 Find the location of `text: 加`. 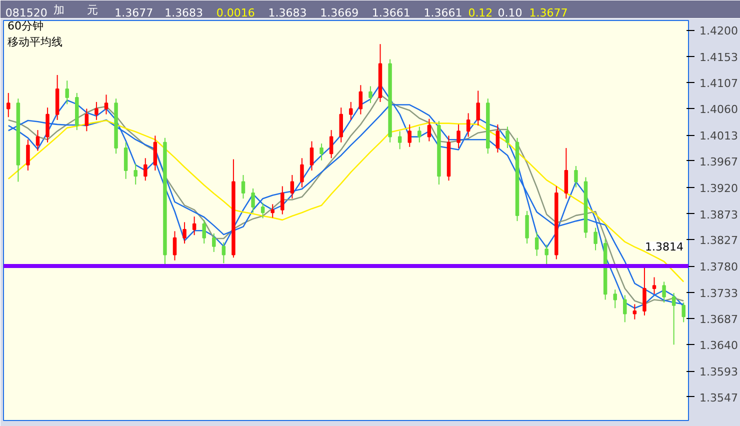

text: 加 is located at coordinates (58, 10).